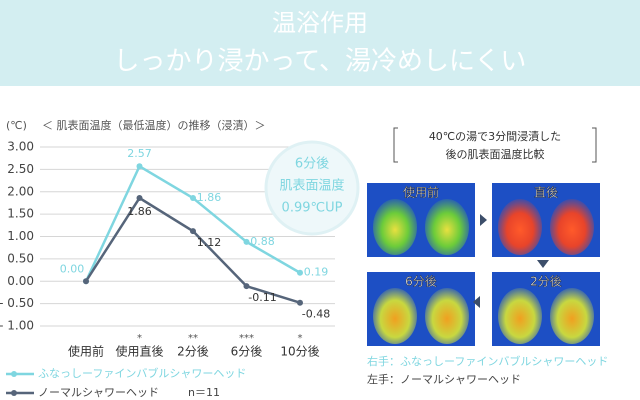 The width and height of the screenshot is (640, 400). I want to click on y-tick-label: 1.00, so click(20, 236).